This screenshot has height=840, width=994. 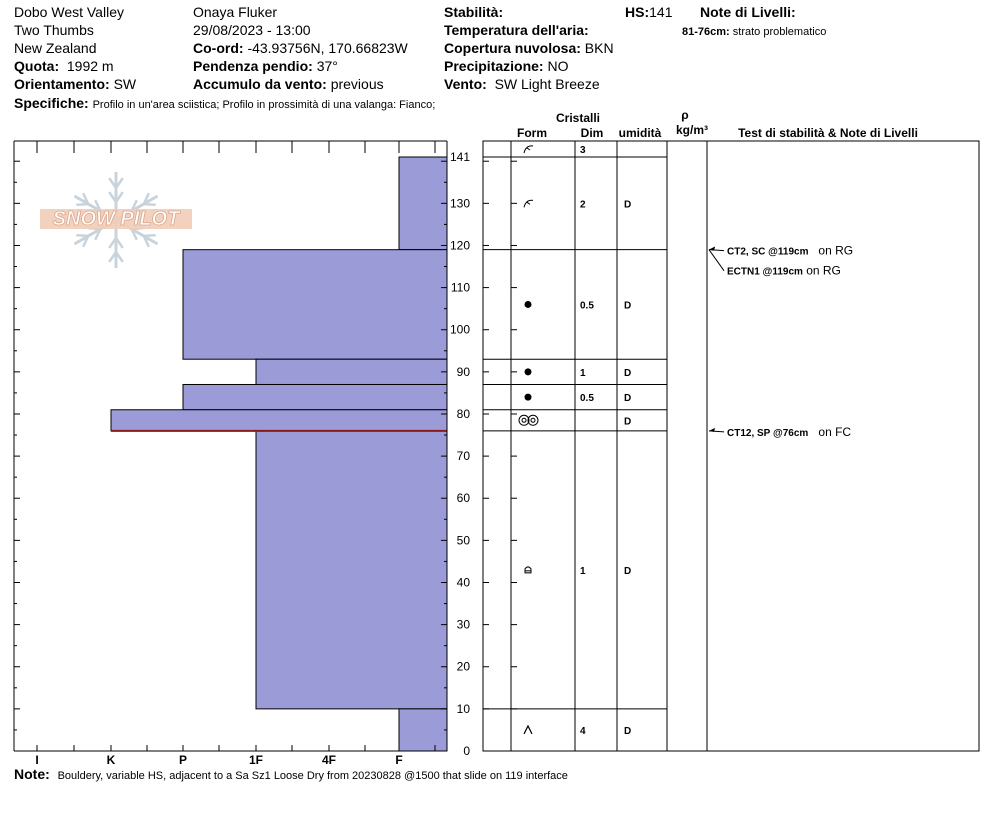 I want to click on y-tick-label: 70, so click(x=464, y=456).